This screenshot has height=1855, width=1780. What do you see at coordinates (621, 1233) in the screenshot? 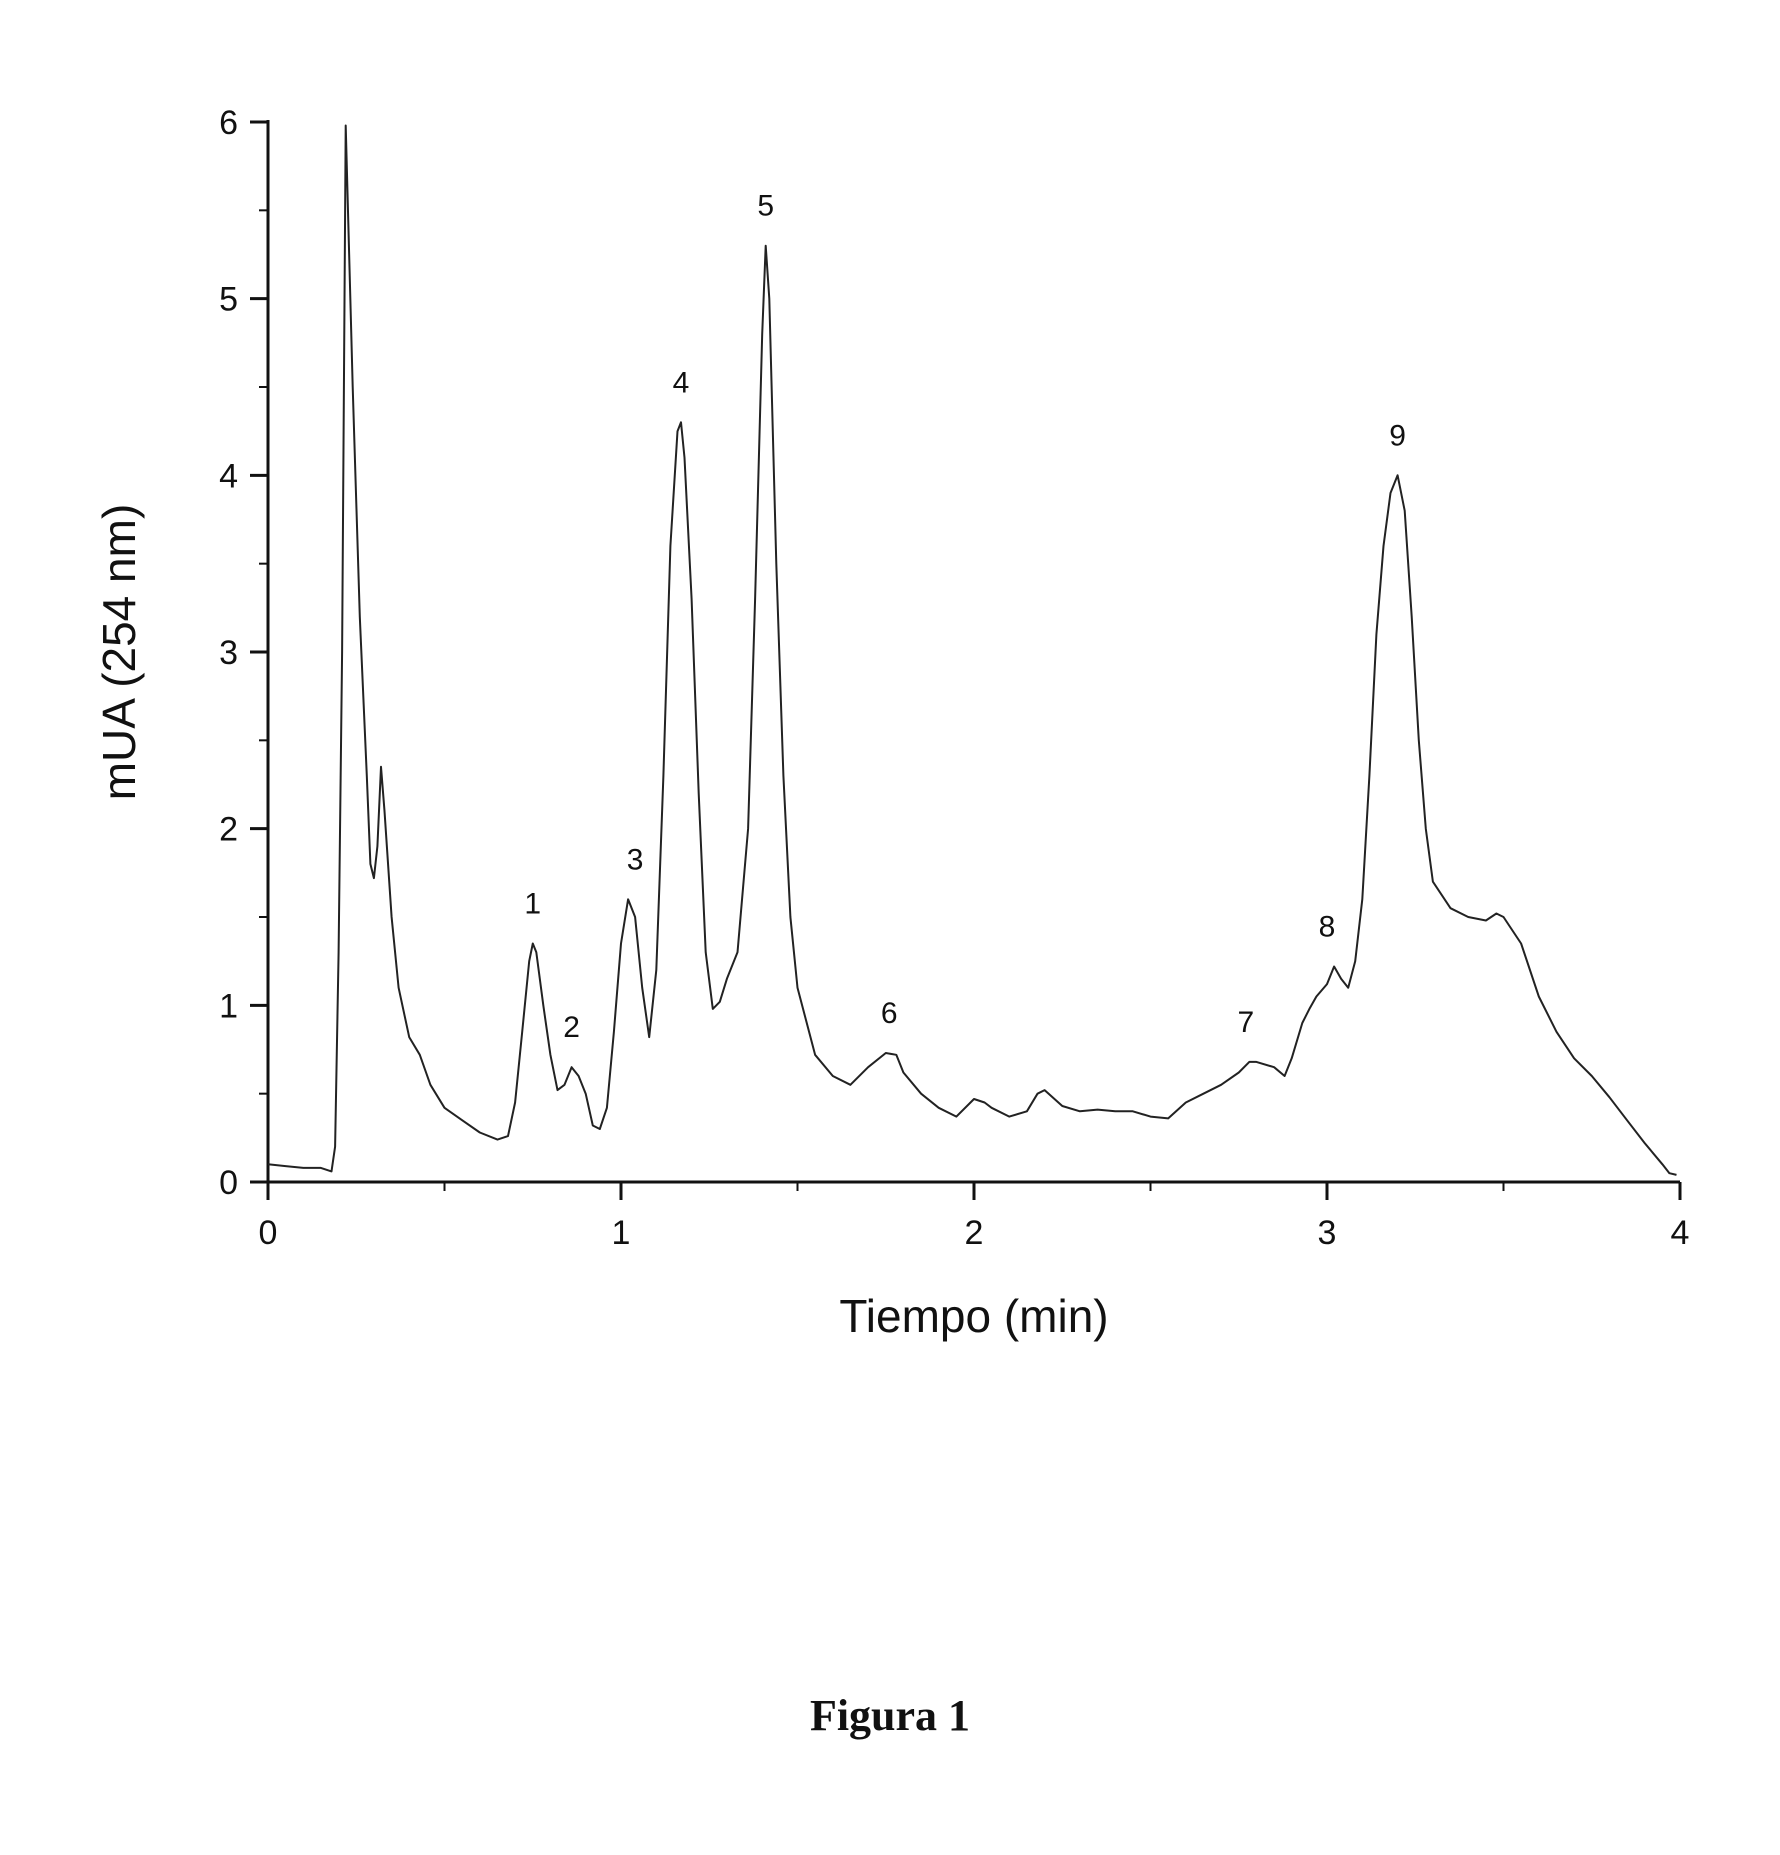
I see `x-tick-label-1: 1` at bounding box center [621, 1233].